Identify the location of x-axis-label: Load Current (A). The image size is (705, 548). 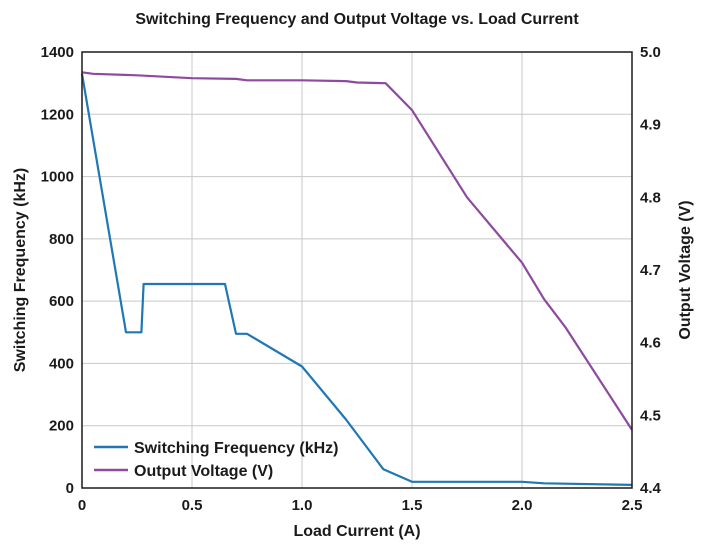
(356, 531).